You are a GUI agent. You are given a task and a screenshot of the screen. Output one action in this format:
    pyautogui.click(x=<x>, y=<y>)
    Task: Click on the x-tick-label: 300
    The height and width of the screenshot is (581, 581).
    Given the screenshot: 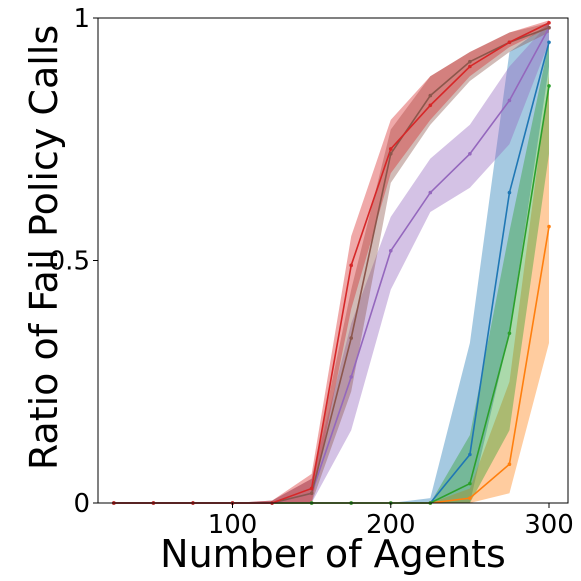 What is the action you would take?
    pyautogui.click(x=549, y=525)
    